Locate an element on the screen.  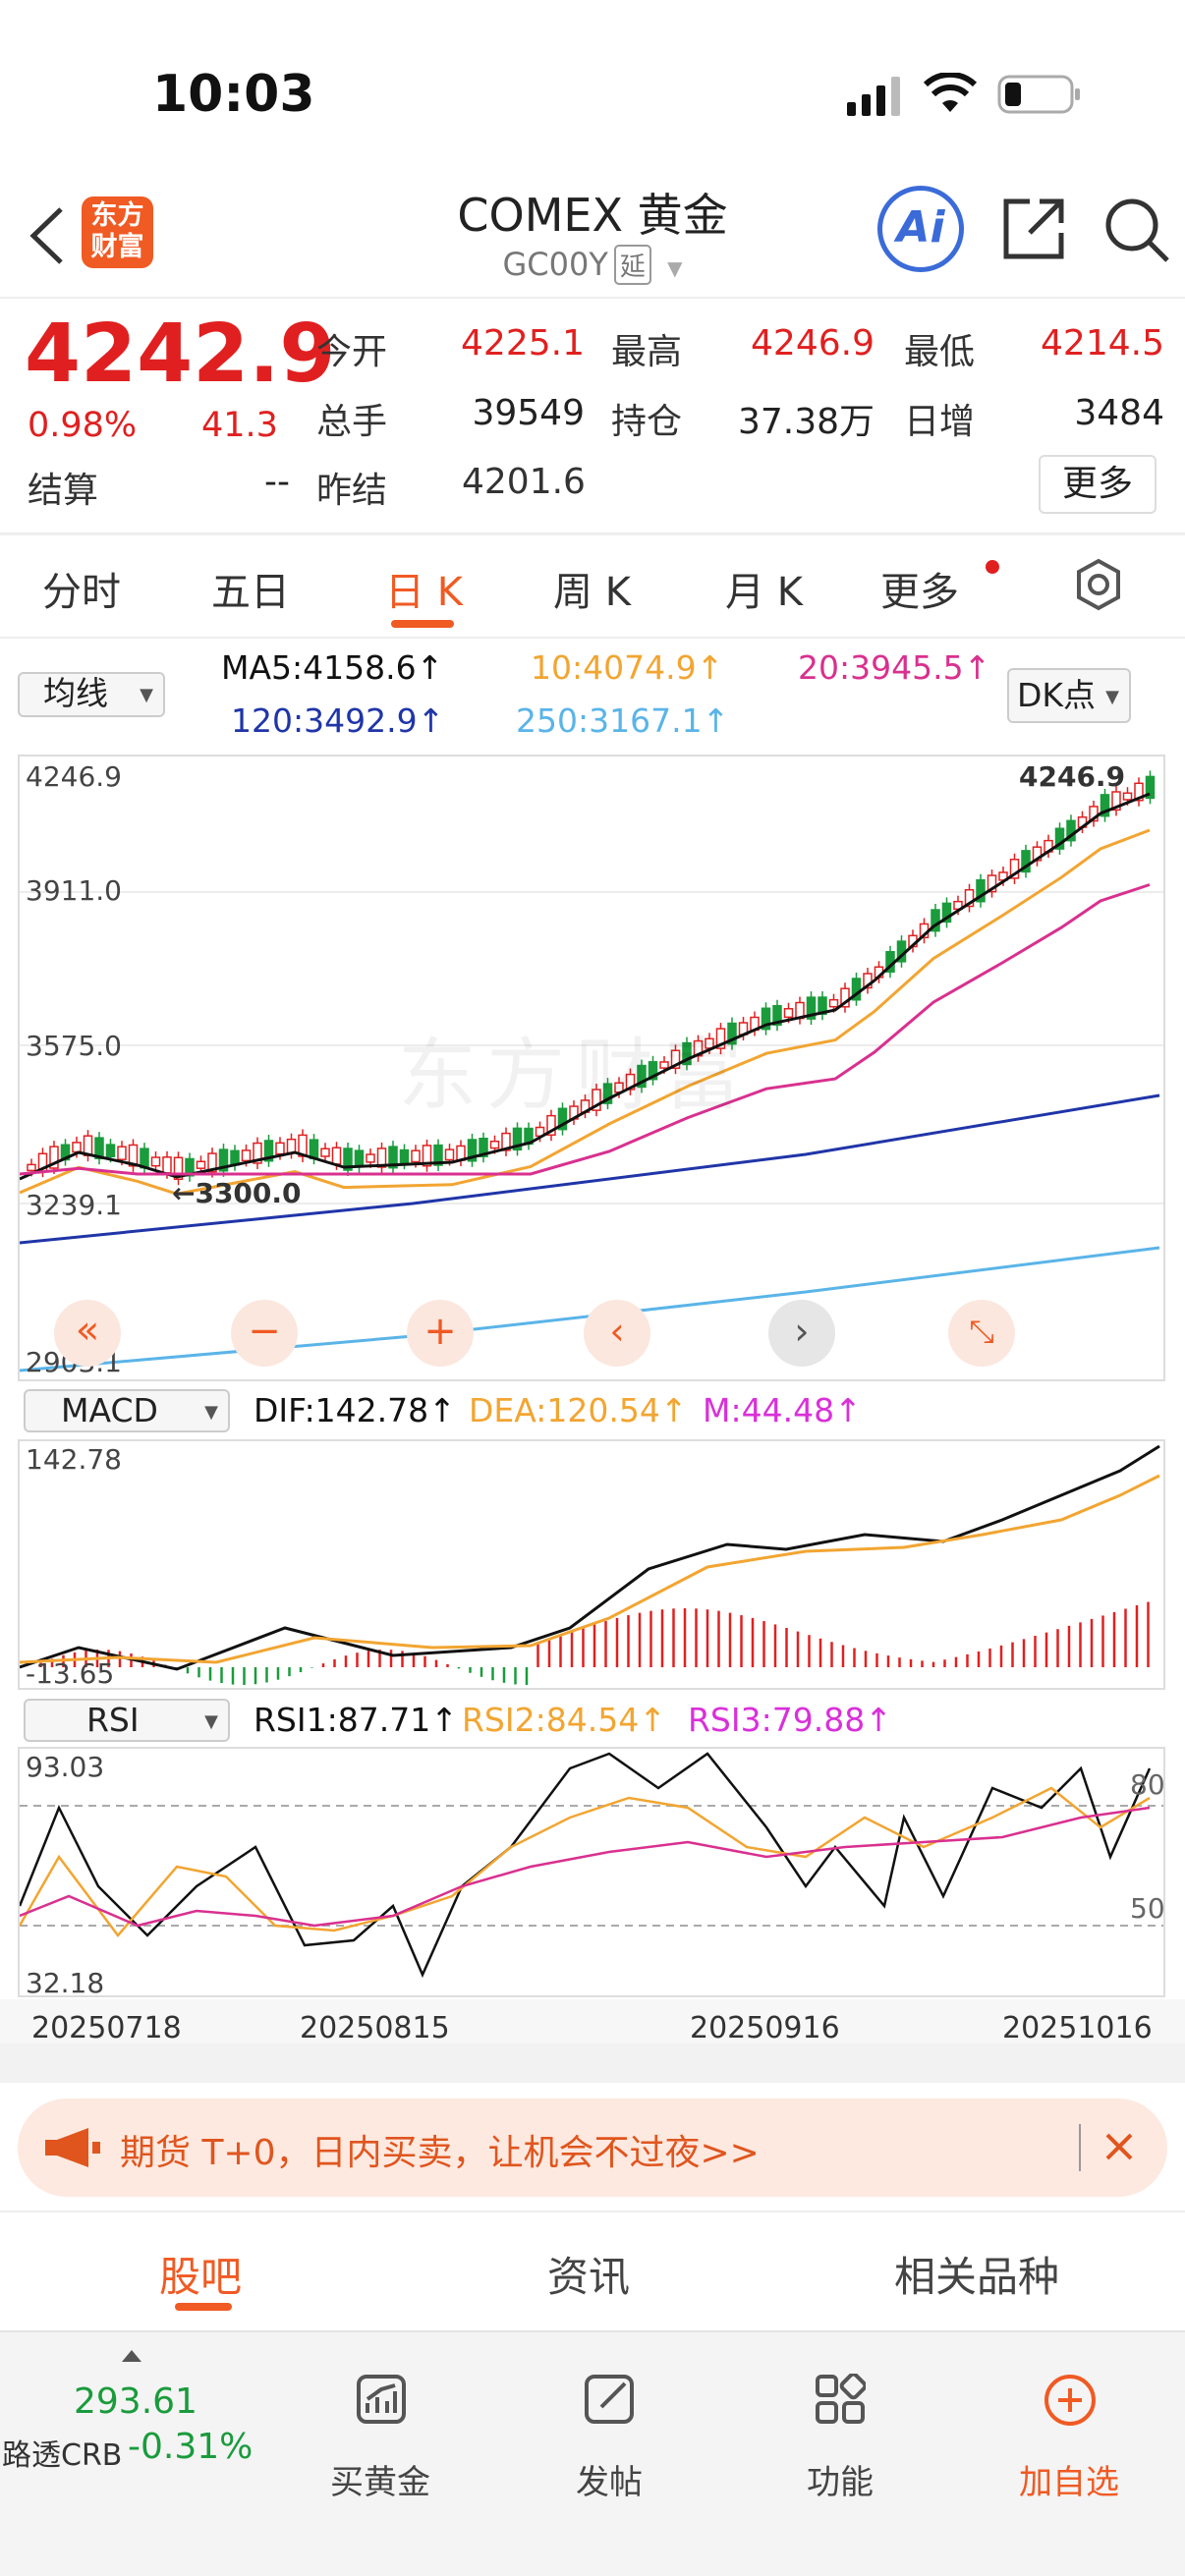
content-tabs: 股吧 资讯 相关品种 is located at coordinates (592, 2269).